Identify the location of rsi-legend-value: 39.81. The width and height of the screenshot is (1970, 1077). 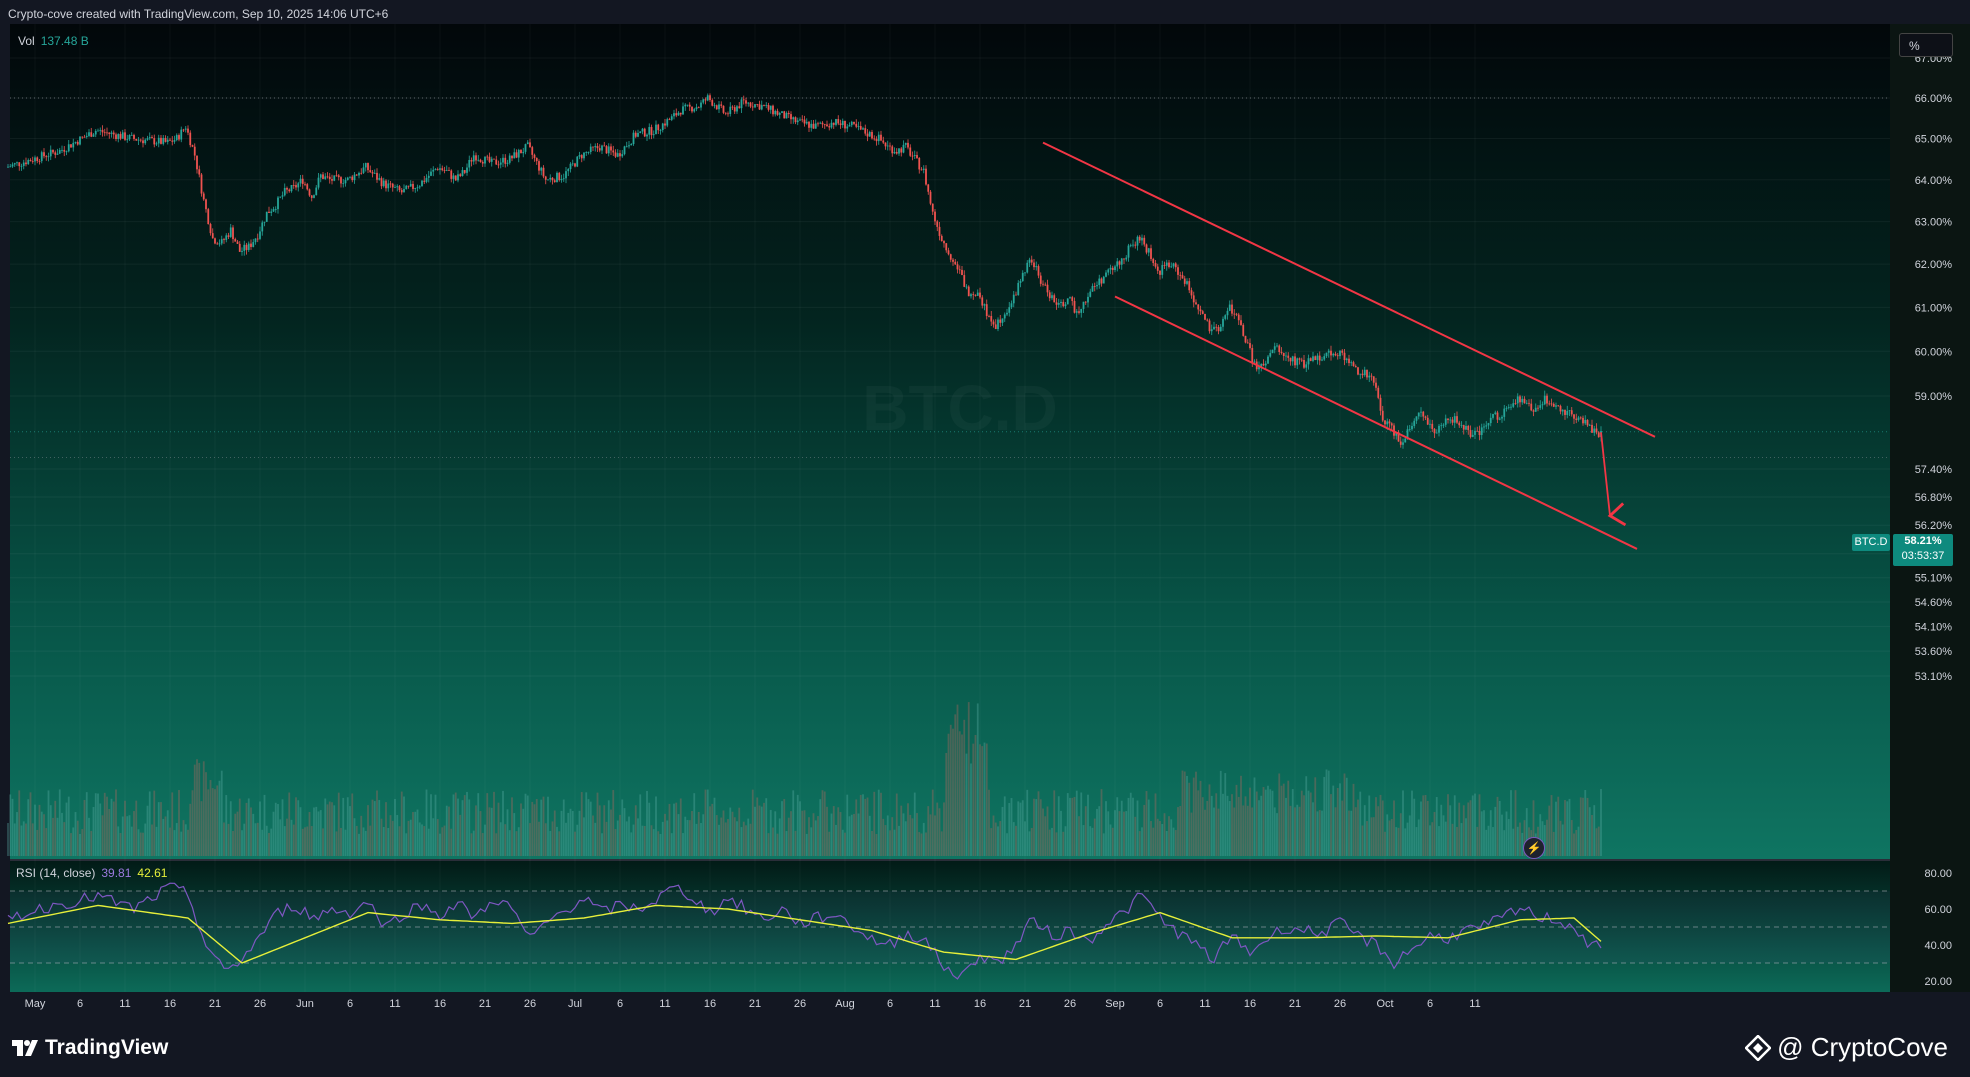
(116, 873).